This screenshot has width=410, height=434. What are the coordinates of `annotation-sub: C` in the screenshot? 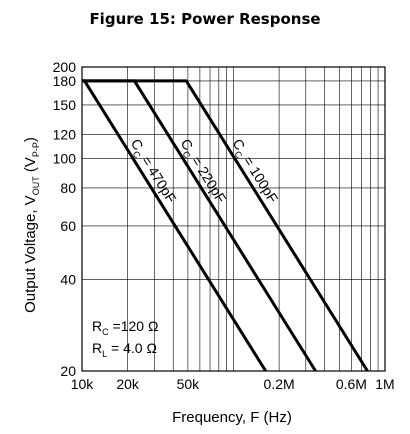 It's located at (105, 332).